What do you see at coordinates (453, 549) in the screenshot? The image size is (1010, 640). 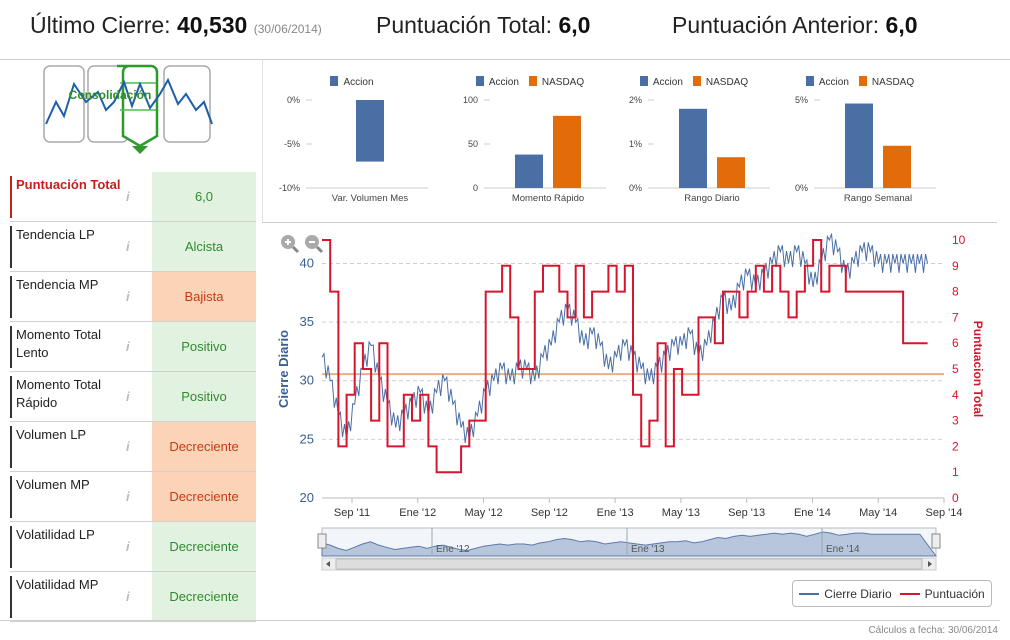 I see `navigator-tick-label: Ene '12` at bounding box center [453, 549].